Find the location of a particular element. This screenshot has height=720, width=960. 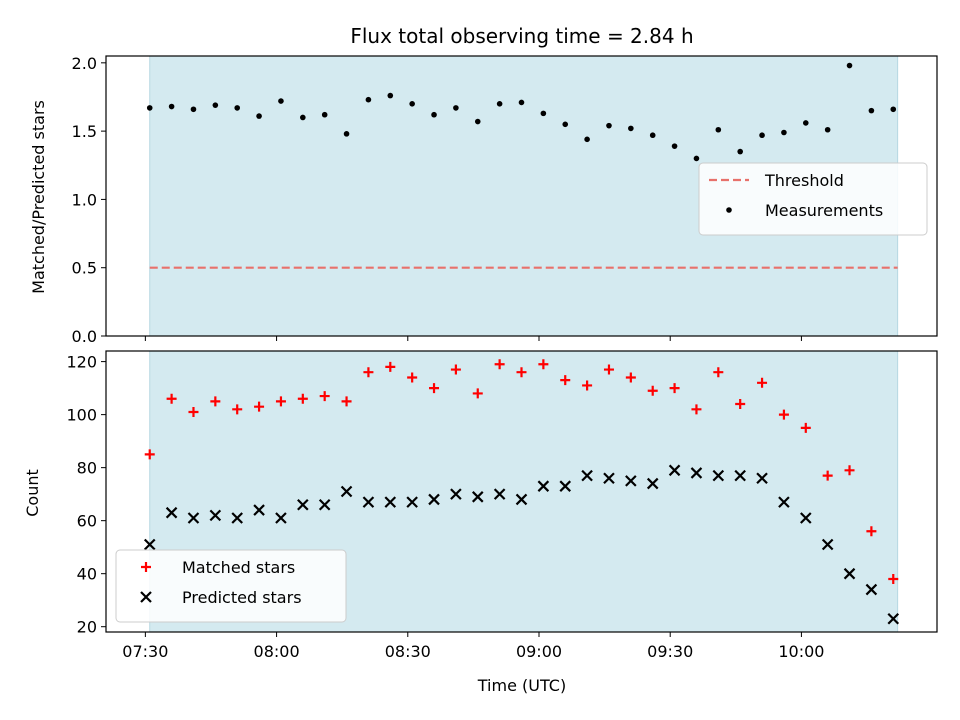

legend-label: Threshold is located at coordinates (804, 180).